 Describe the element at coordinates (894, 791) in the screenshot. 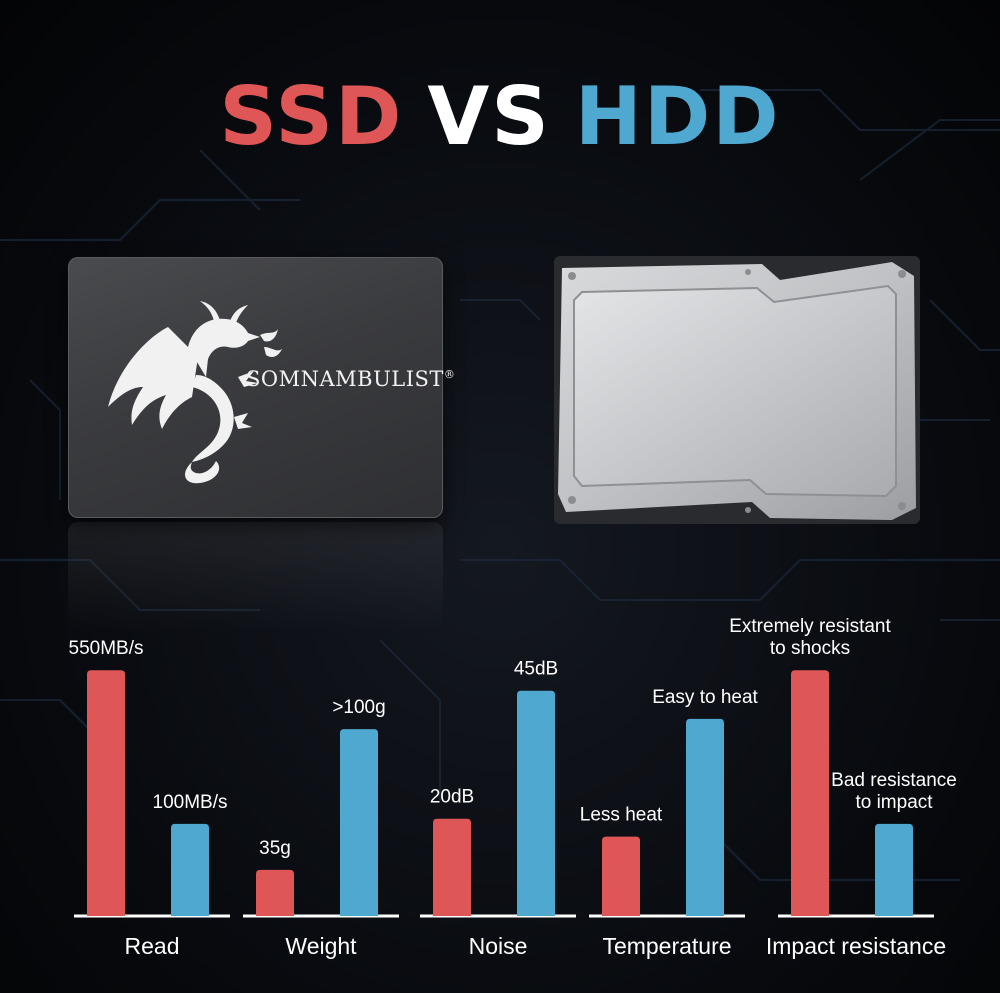

I see `data-label: Bad resistance to impact` at that location.